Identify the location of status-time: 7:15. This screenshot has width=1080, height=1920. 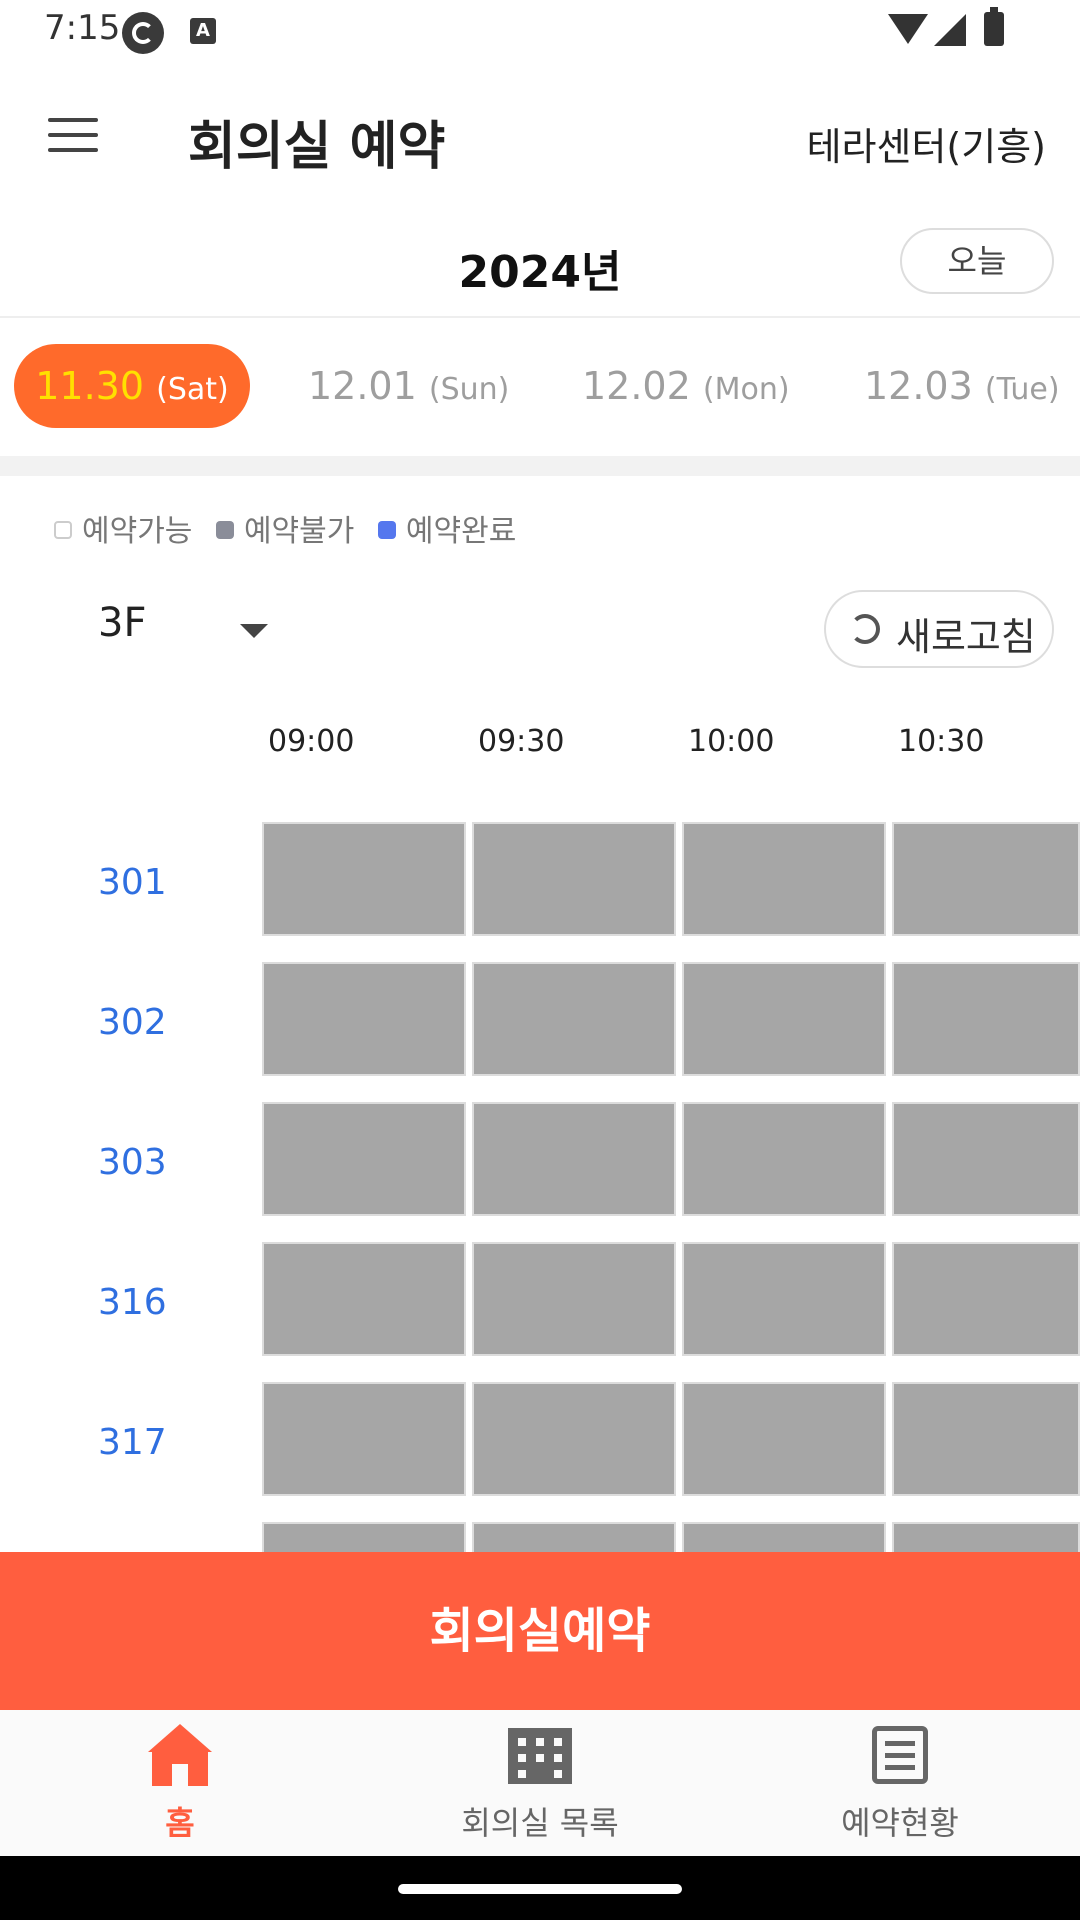
(82, 28).